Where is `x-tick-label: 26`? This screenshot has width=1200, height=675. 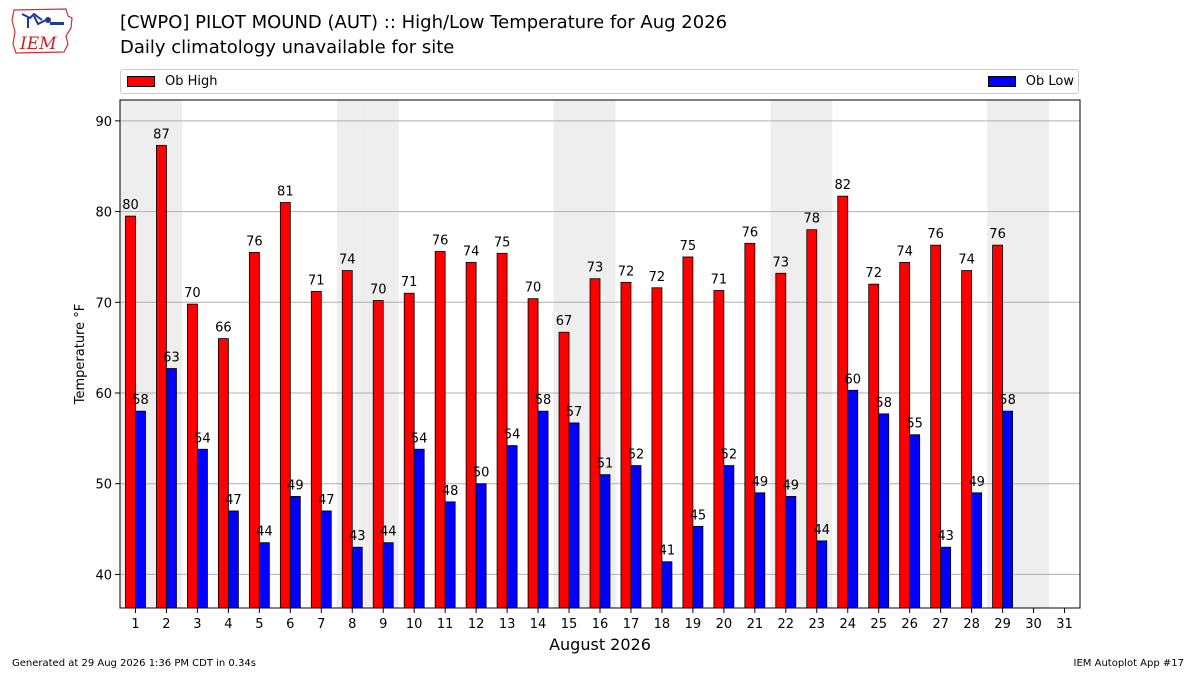 x-tick-label: 26 is located at coordinates (909, 624).